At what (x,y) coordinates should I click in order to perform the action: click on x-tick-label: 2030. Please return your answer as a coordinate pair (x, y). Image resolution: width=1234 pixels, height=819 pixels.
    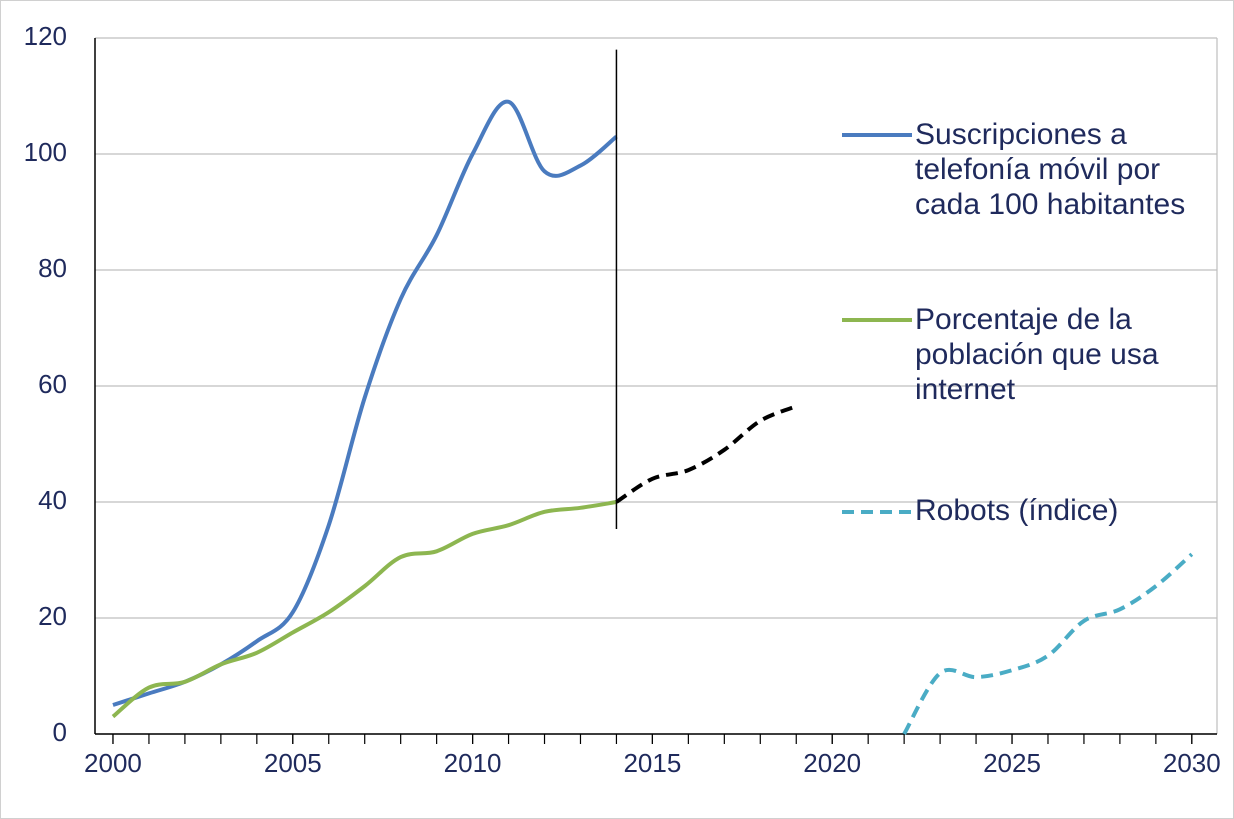
    Looking at the image, I should click on (1192, 763).